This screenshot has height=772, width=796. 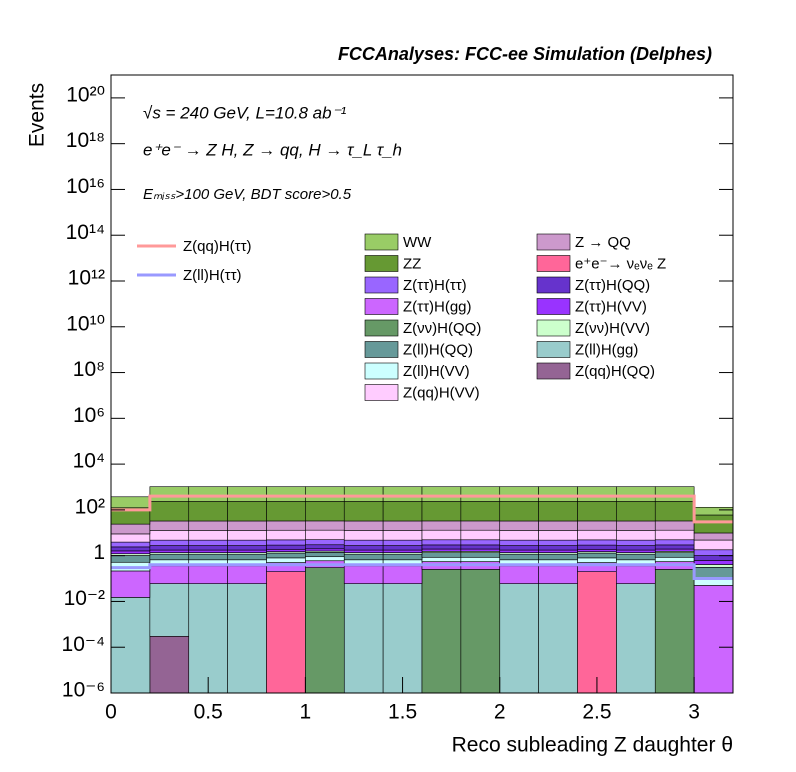 I want to click on y-tick-label: 10², so click(x=90, y=506).